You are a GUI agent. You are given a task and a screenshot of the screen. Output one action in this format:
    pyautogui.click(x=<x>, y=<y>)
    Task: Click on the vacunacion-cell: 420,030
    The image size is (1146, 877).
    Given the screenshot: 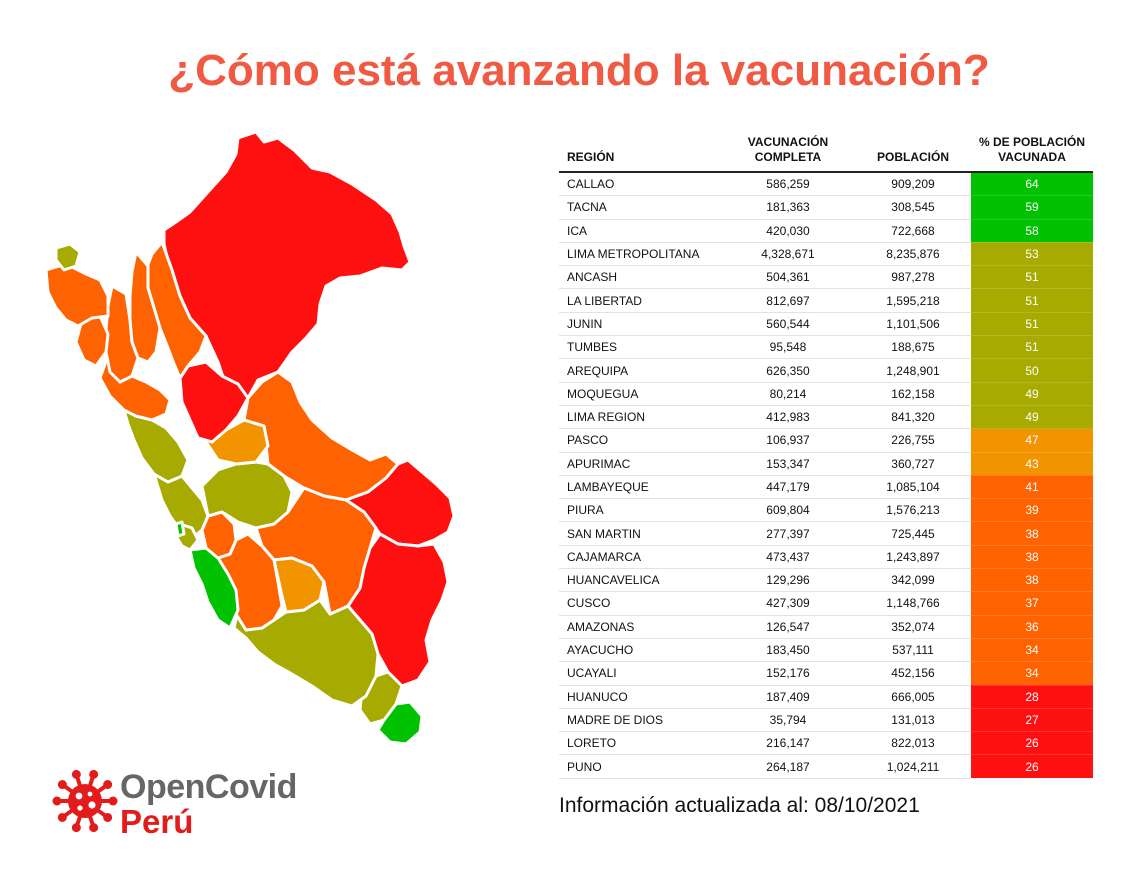 What is the action you would take?
    pyautogui.click(x=788, y=231)
    